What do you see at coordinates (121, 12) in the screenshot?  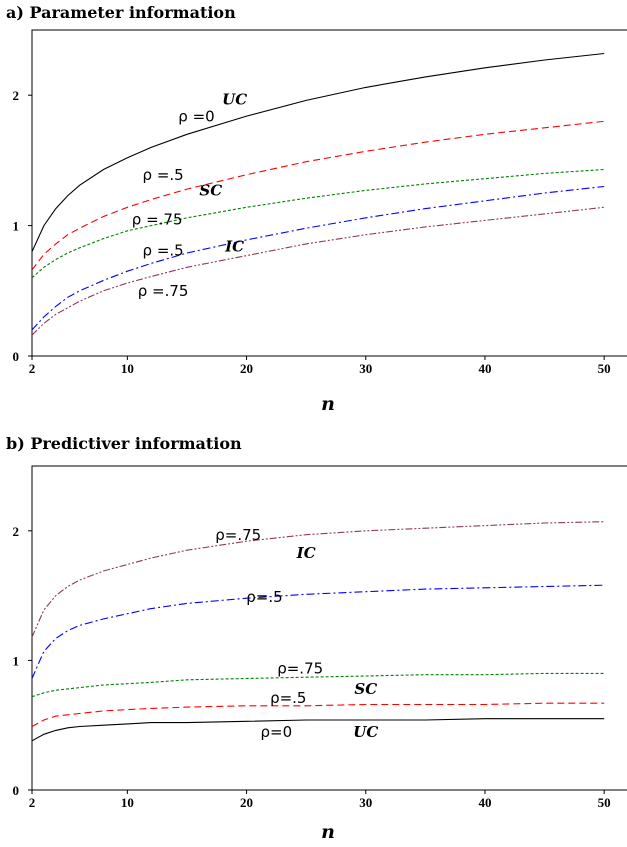 I see `panel-title: a) Parameter information` at bounding box center [121, 12].